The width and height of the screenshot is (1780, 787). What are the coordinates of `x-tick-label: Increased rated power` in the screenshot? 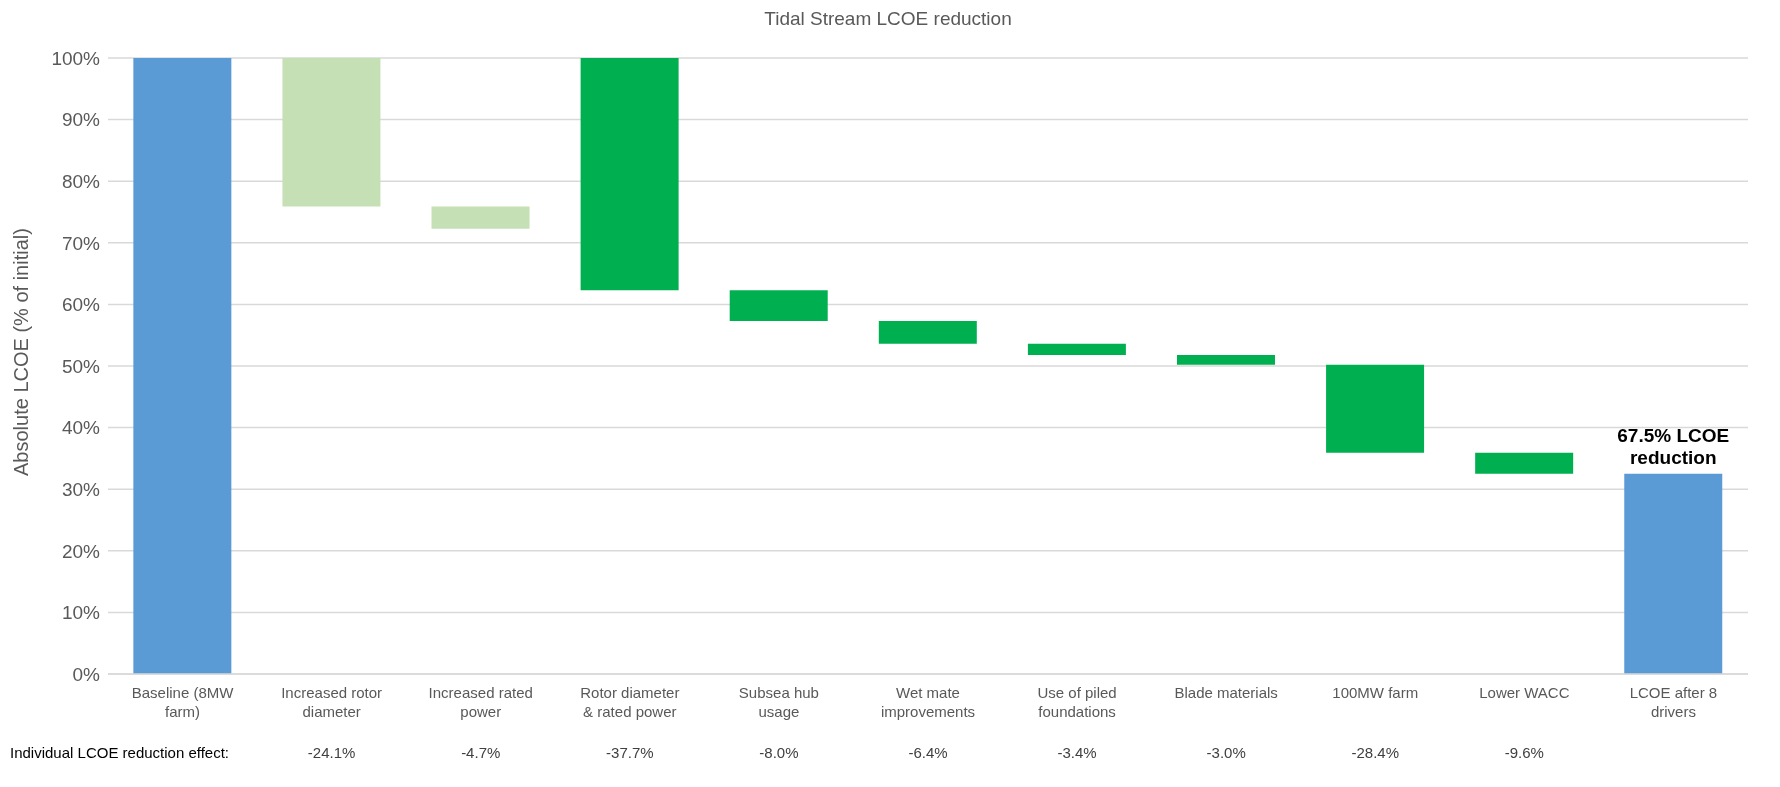 It's located at (480, 702).